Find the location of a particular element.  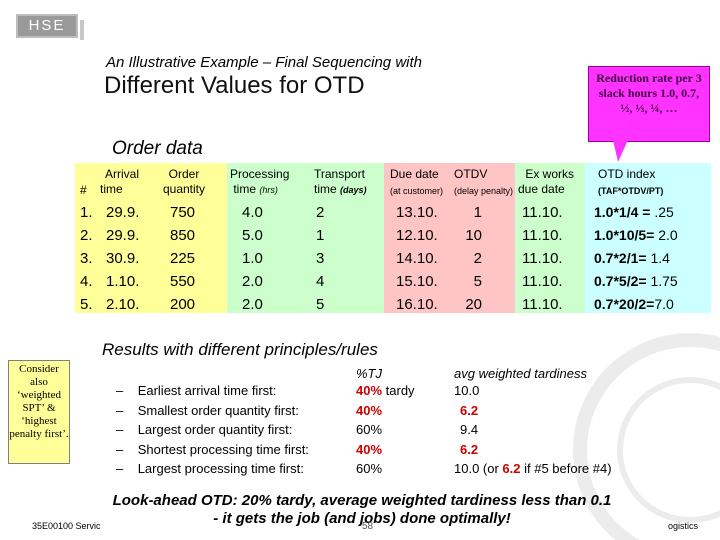

hse-logo: HSE is located at coordinates (50, 27).